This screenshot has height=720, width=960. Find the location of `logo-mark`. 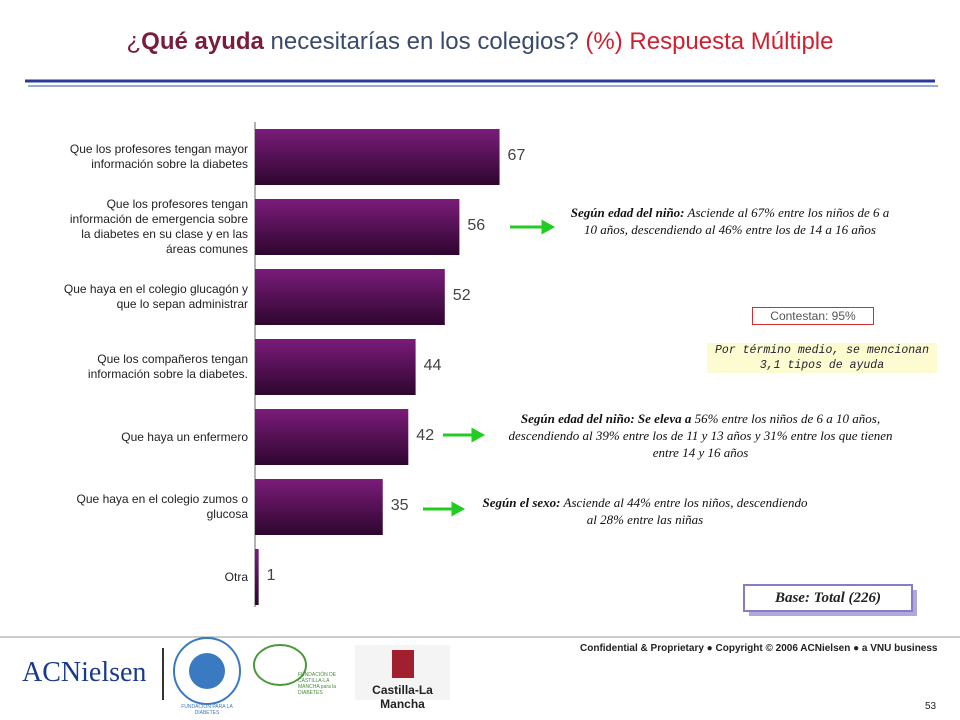

logo-mark is located at coordinates (207, 671).